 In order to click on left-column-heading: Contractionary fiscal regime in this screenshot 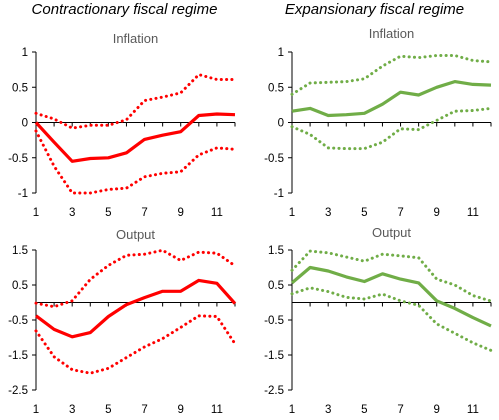, I will do `click(124, 9)`.